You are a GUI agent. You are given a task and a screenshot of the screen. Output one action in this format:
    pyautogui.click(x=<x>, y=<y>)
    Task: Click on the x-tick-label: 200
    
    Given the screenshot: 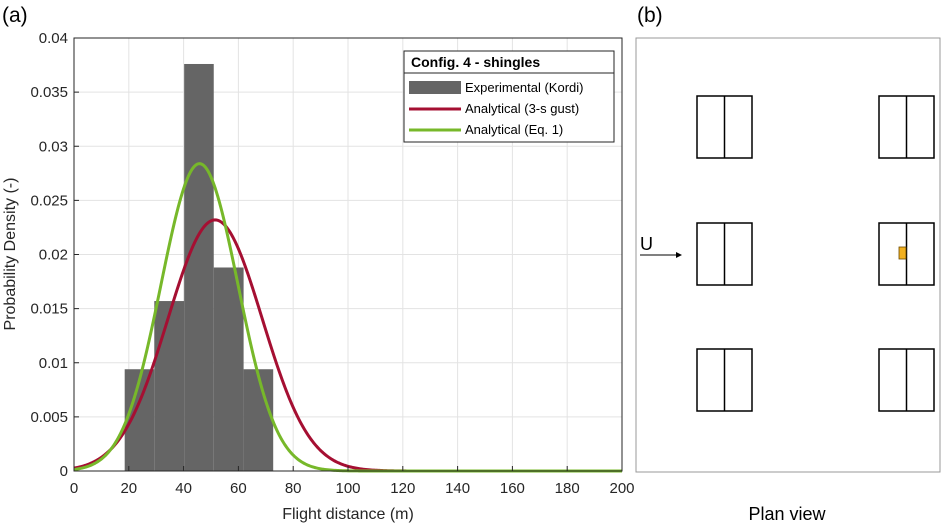 What is the action you would take?
    pyautogui.click(x=621, y=488)
    